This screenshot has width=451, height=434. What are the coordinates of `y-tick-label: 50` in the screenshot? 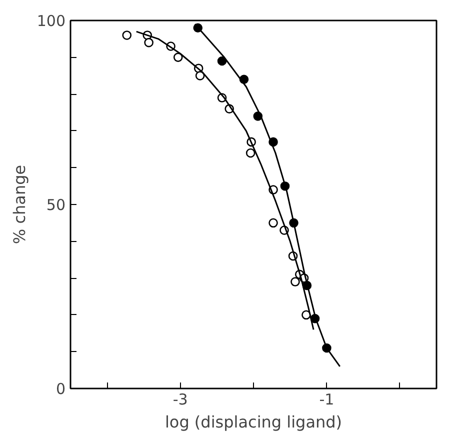 It's located at (56, 205).